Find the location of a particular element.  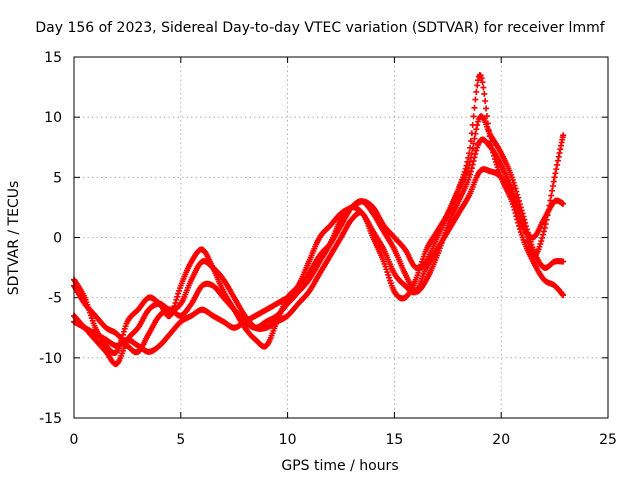

y-tick-label: -10 is located at coordinates (50, 359).